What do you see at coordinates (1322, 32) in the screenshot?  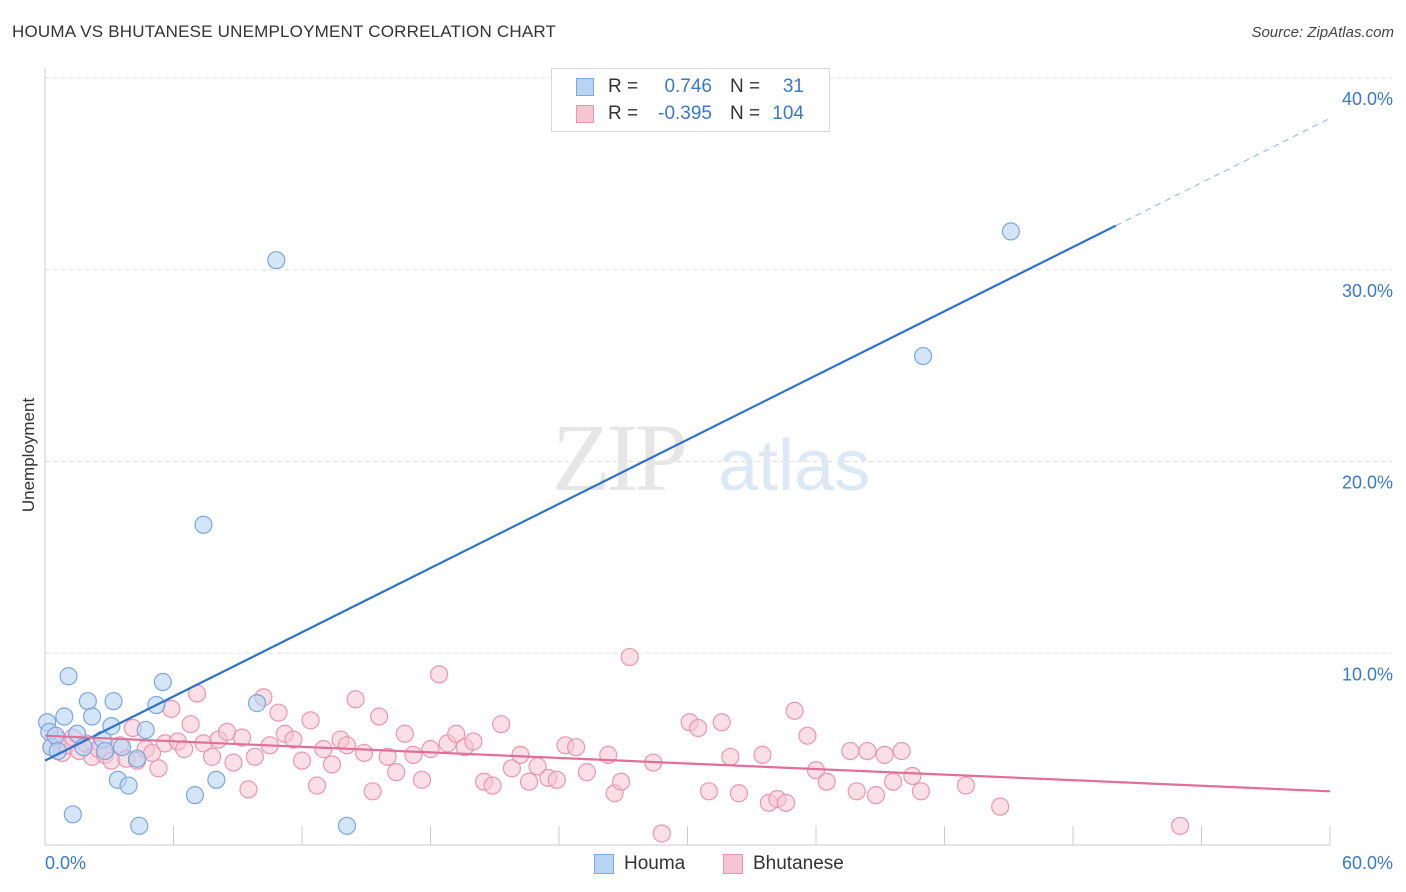 I see `source-label: Source: ZipAtlas.com` at bounding box center [1322, 32].